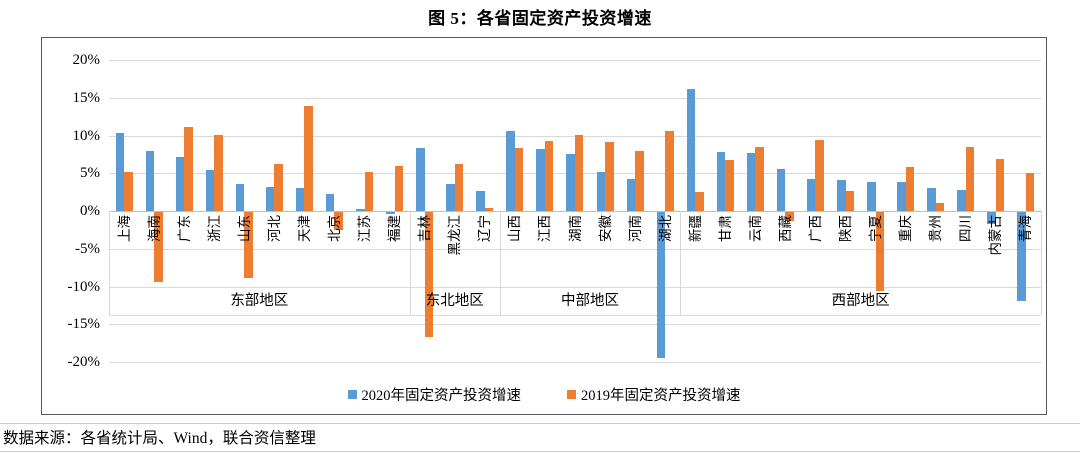 The width and height of the screenshot is (1080, 454). I want to click on province-label: 河北, so click(274, 228).